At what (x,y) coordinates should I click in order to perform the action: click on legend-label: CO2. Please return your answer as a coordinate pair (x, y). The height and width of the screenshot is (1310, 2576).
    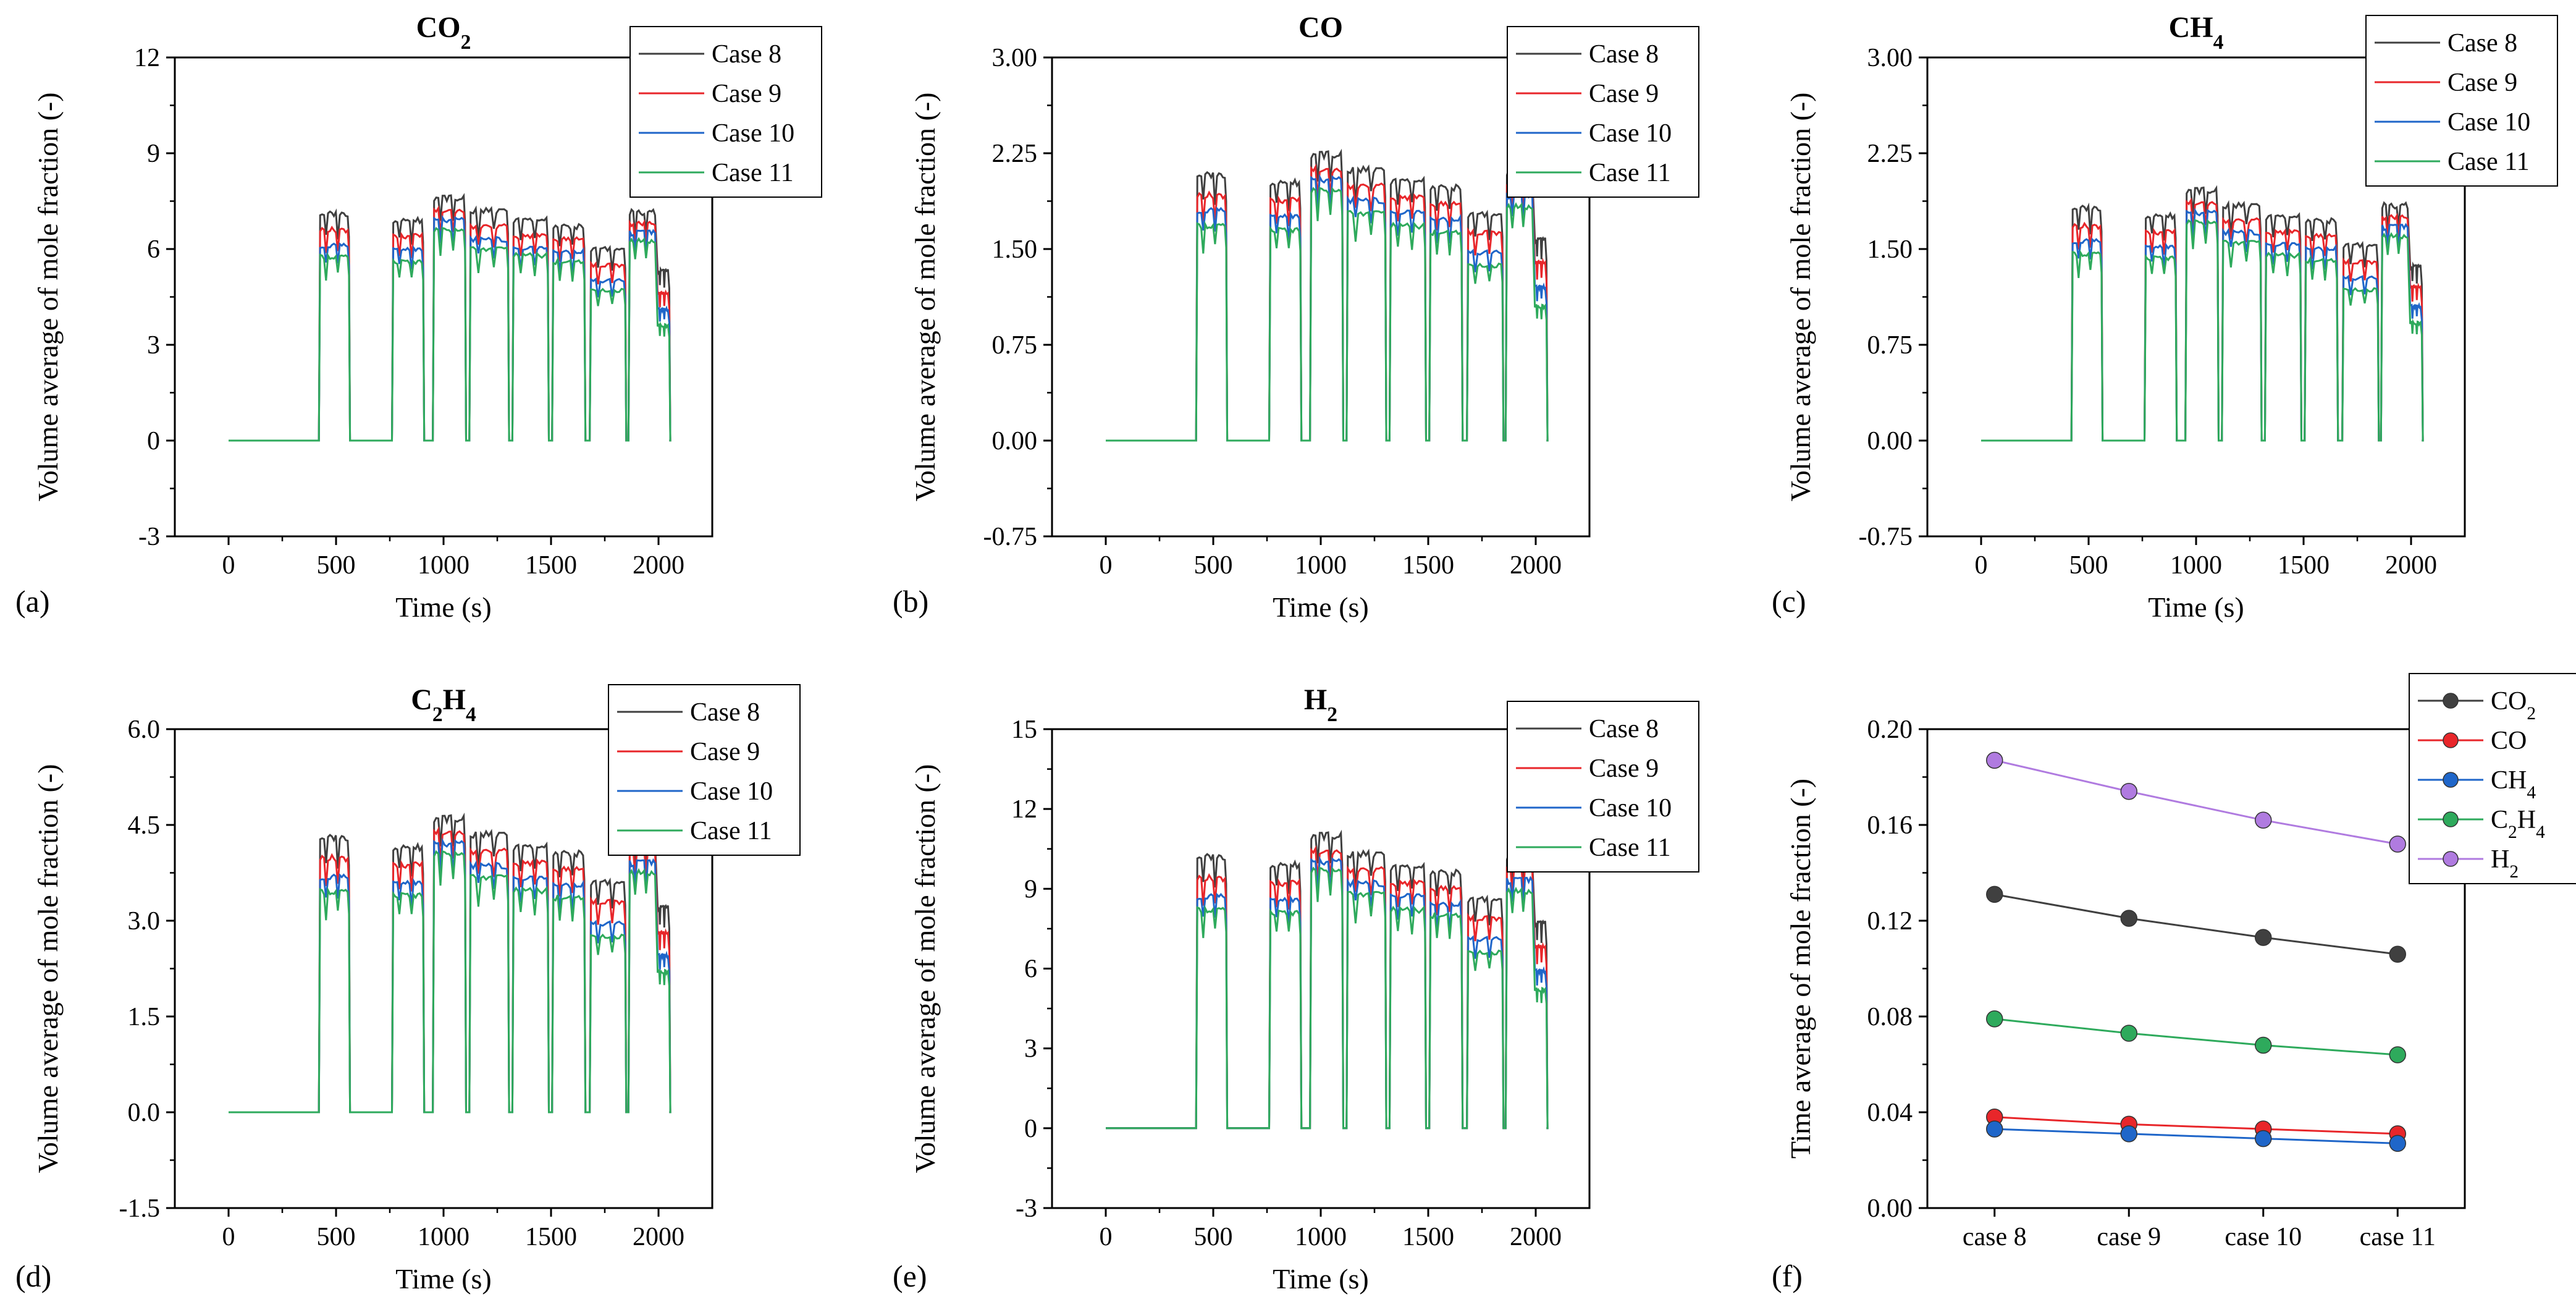
    Looking at the image, I should click on (2513, 706).